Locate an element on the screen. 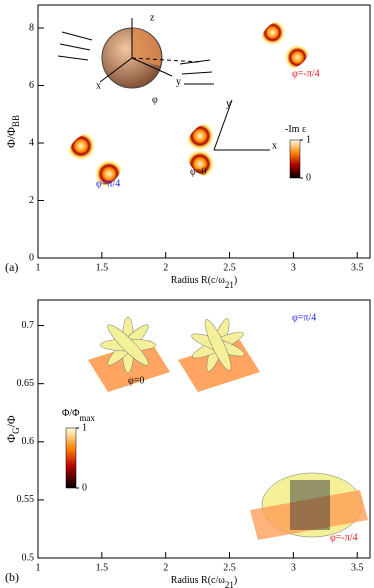 This screenshot has height=588, width=374. colorbar-label-main: -Im ε is located at coordinates (295, 129).